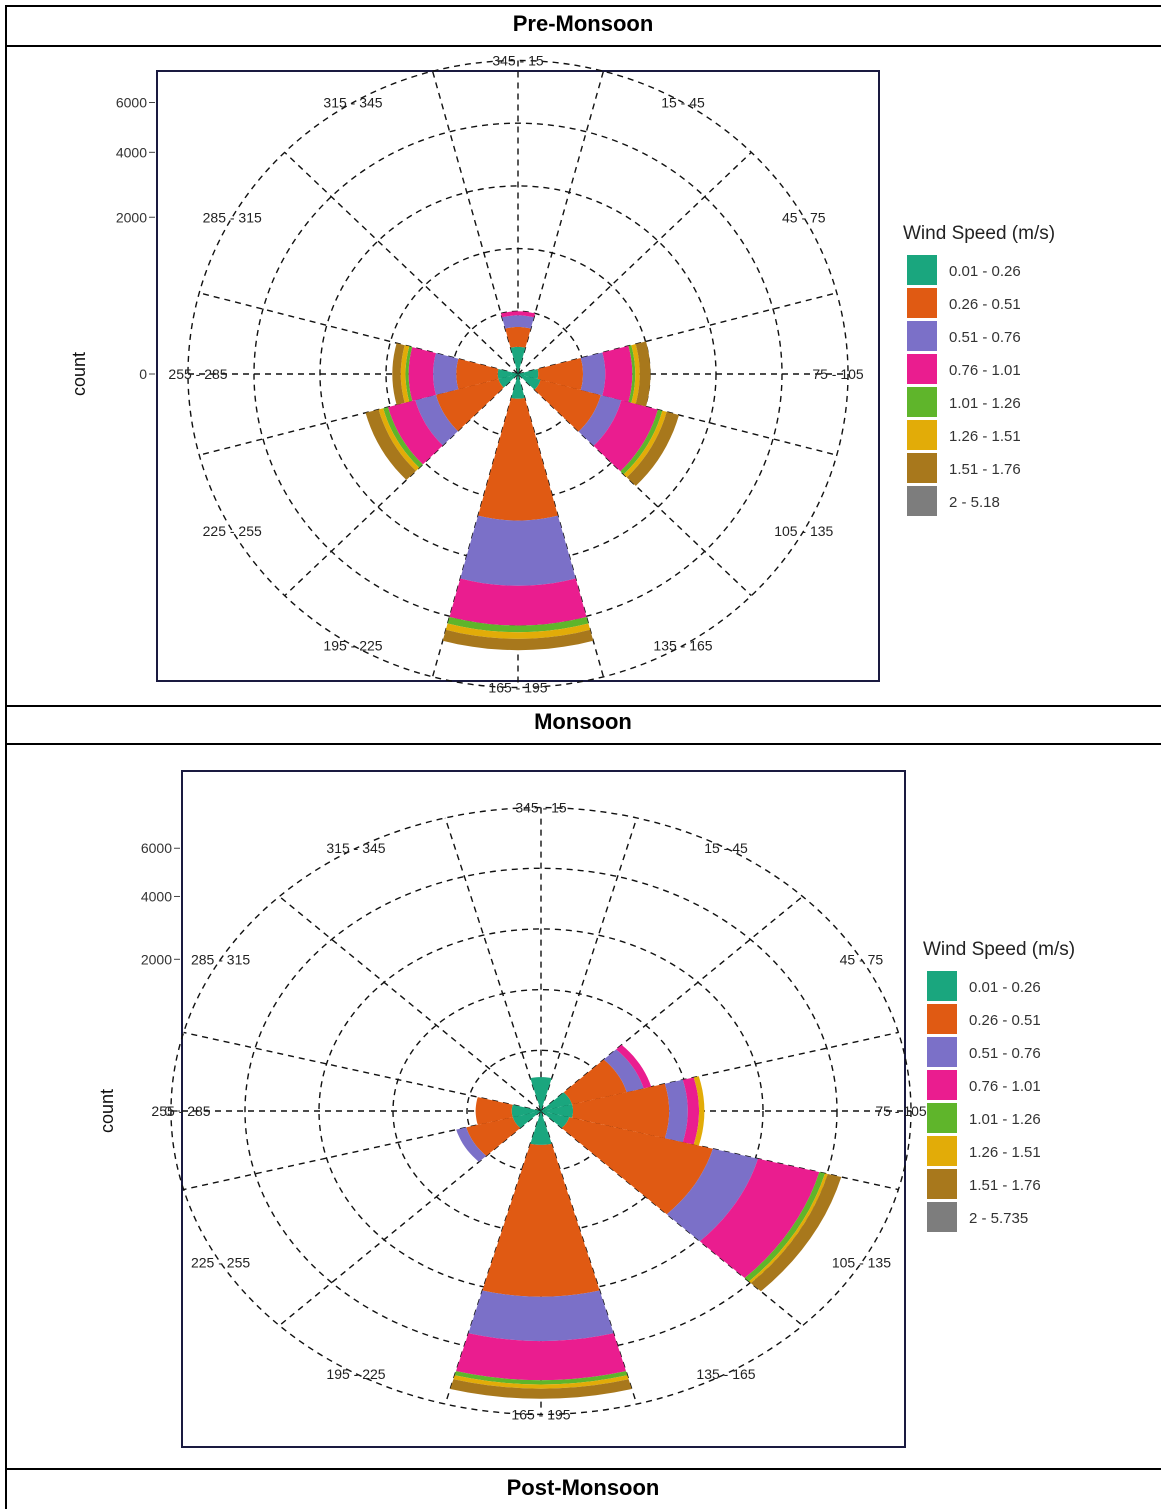  What do you see at coordinates (131, 217) in the screenshot?
I see `y-tick-label: 2000` at bounding box center [131, 217].